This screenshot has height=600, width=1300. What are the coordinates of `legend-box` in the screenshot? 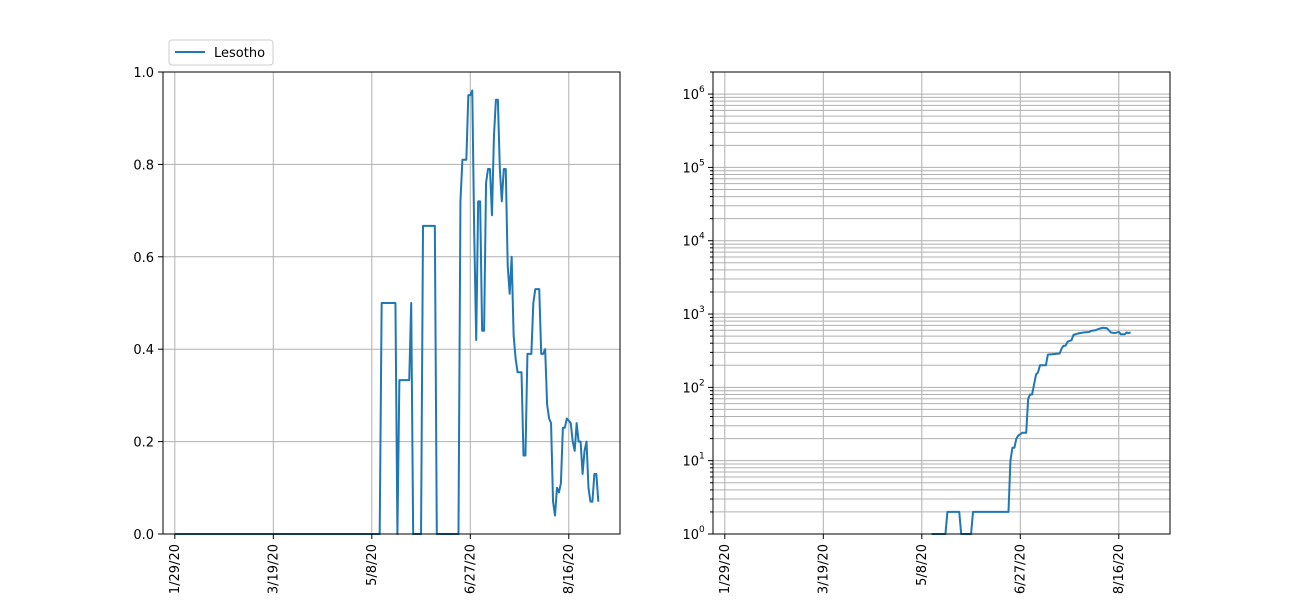 It's located at (221, 52).